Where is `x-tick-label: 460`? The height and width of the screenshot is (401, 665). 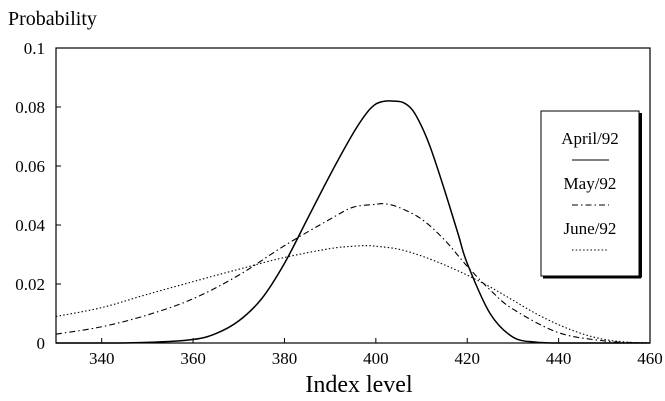
x-tick-label: 460 is located at coordinates (650, 358).